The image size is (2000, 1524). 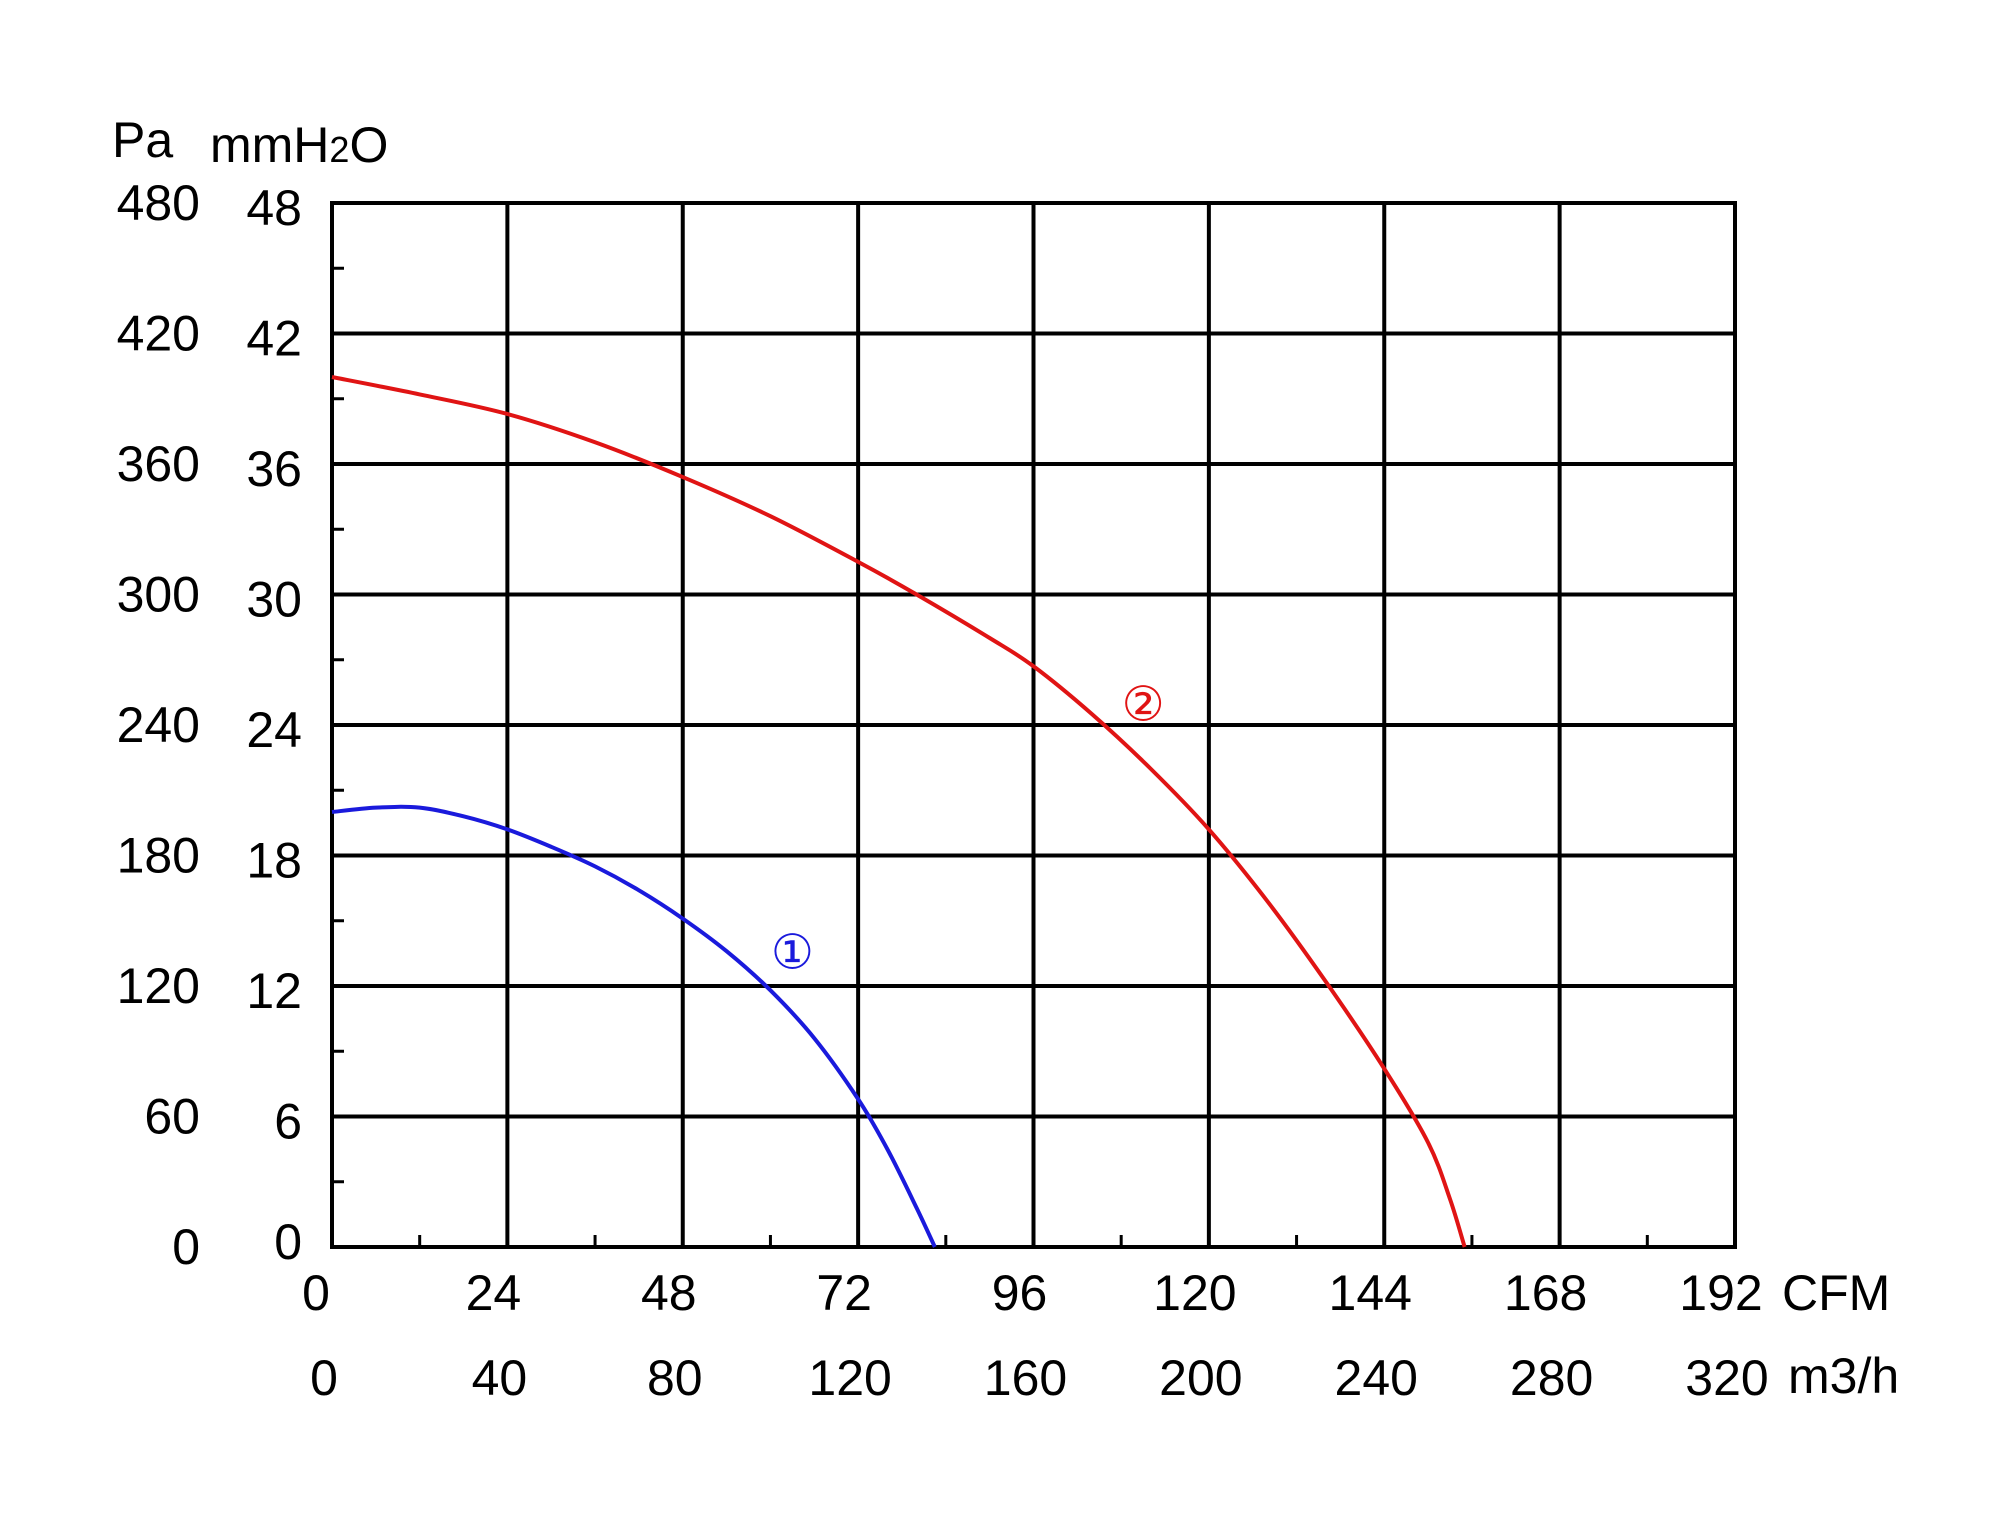 I want to click on curve-label-2: ②, so click(x=1143, y=705).